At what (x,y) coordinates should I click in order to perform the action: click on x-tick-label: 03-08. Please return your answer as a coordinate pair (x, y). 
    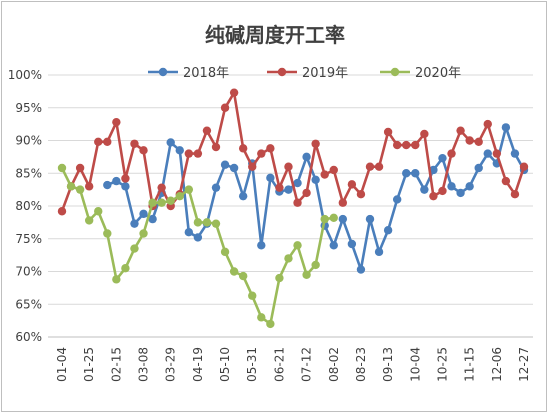
    Looking at the image, I should click on (144, 364).